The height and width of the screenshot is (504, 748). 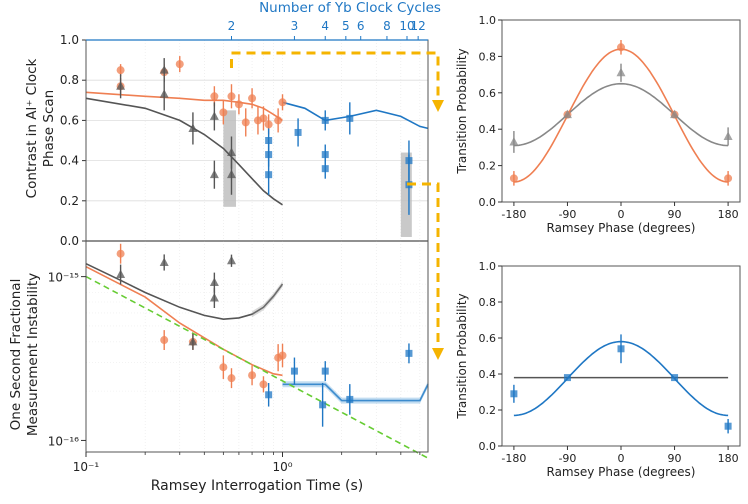 What do you see at coordinates (438, 106) in the screenshot?
I see `arrow-head-al` at bounding box center [438, 106].